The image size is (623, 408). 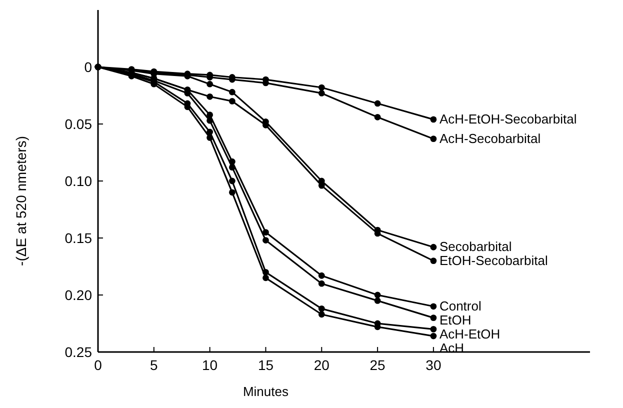 I want to click on y-tick-label: 0.20, so click(x=78, y=295).